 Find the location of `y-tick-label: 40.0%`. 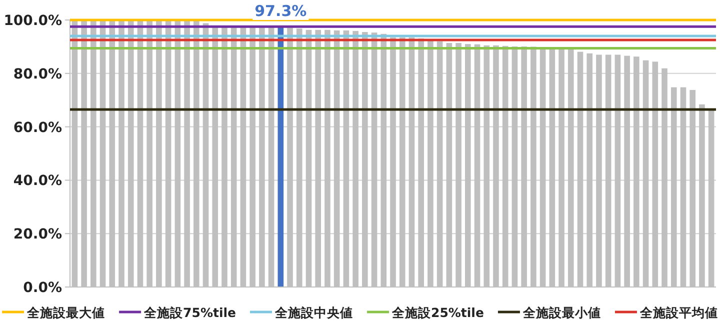

y-tick-label: 40.0% is located at coordinates (37, 181).